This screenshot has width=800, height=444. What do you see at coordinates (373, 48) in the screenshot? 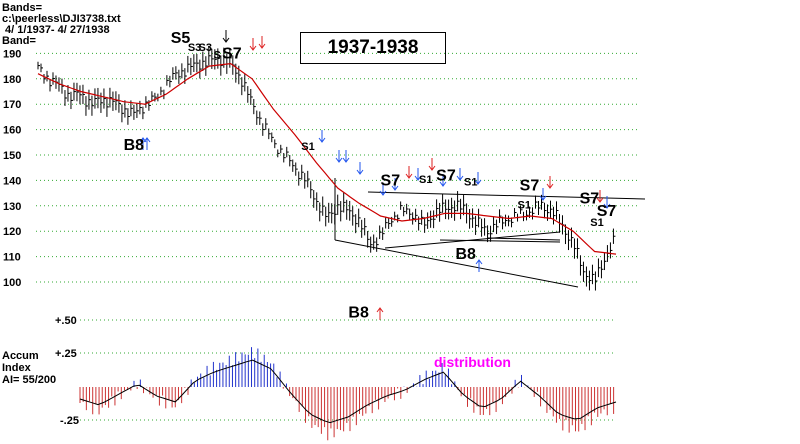
I see `chart-title: 1937-1938` at bounding box center [373, 48].